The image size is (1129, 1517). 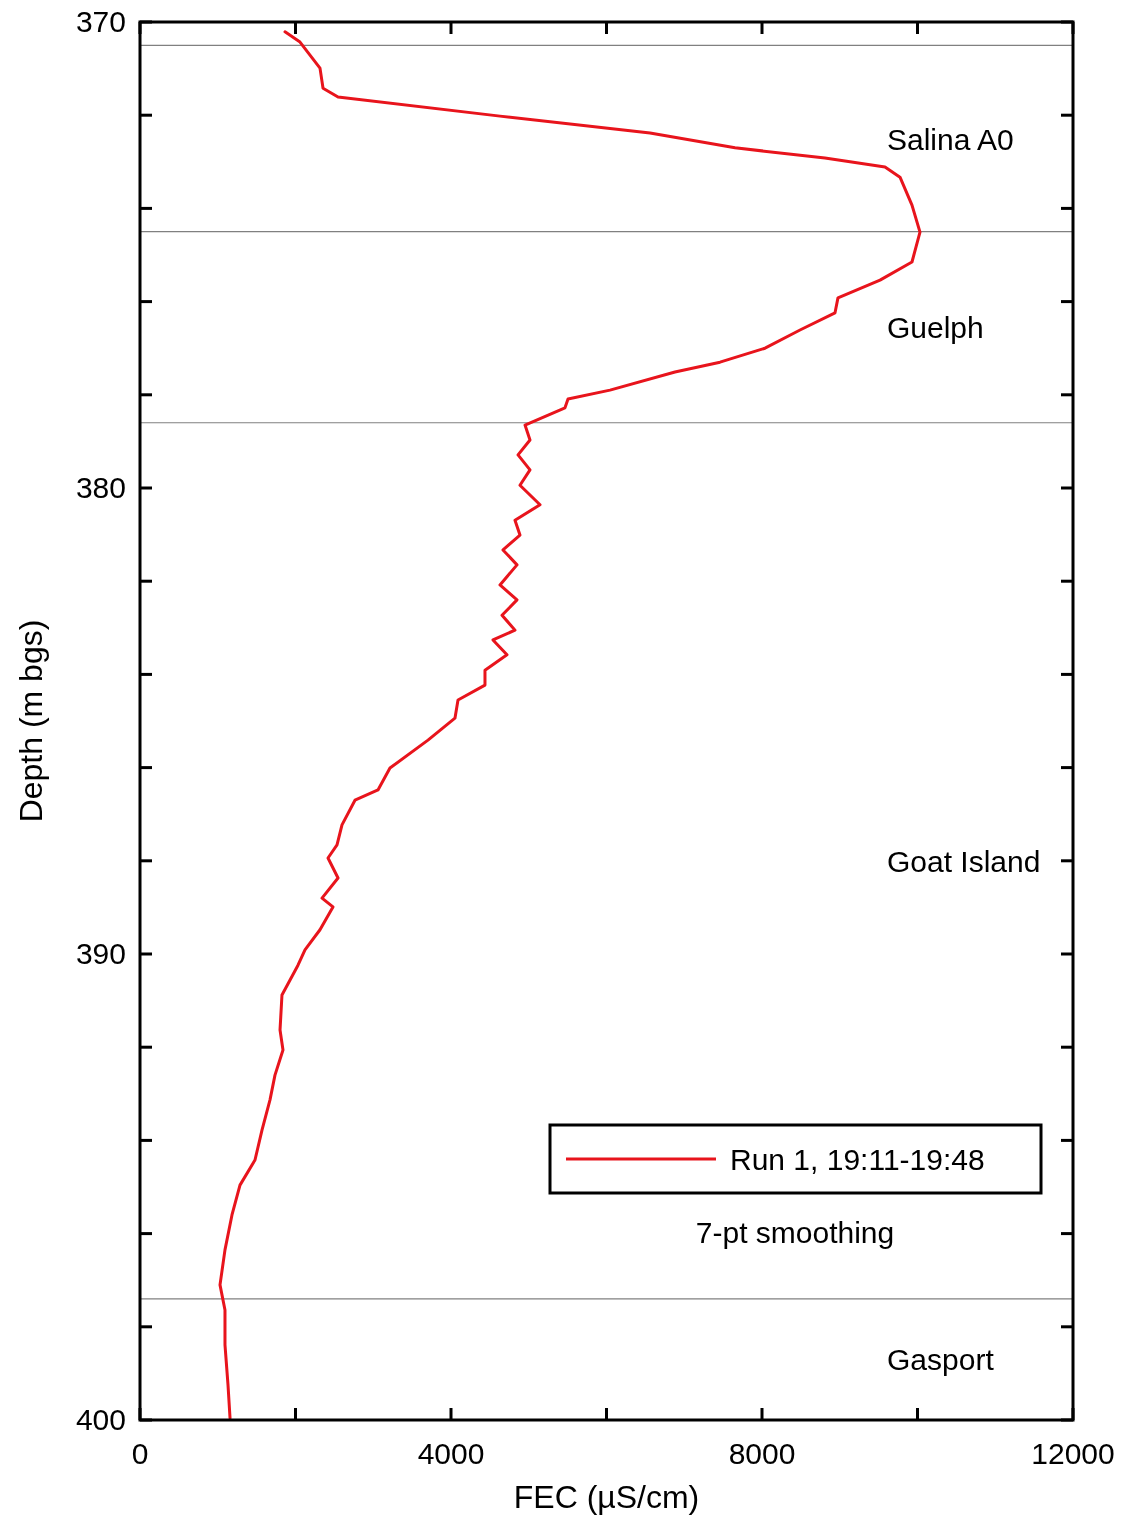 What do you see at coordinates (950, 139) in the screenshot?
I see `annotation: Salina A0` at bounding box center [950, 139].